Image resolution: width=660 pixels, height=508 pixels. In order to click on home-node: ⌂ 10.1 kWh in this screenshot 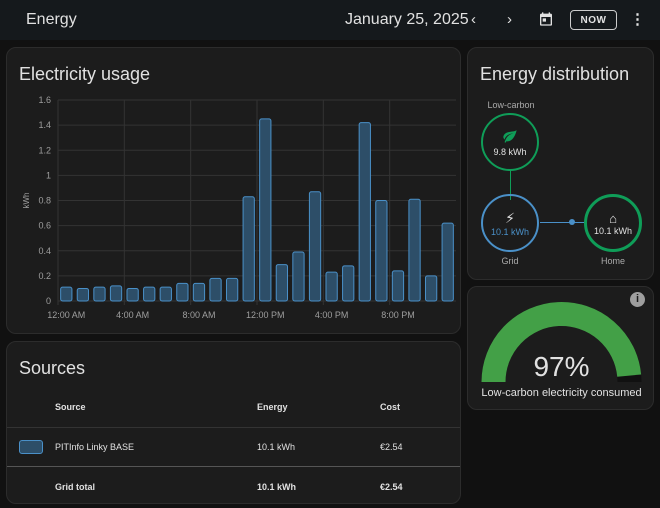, I will do `click(613, 223)`.